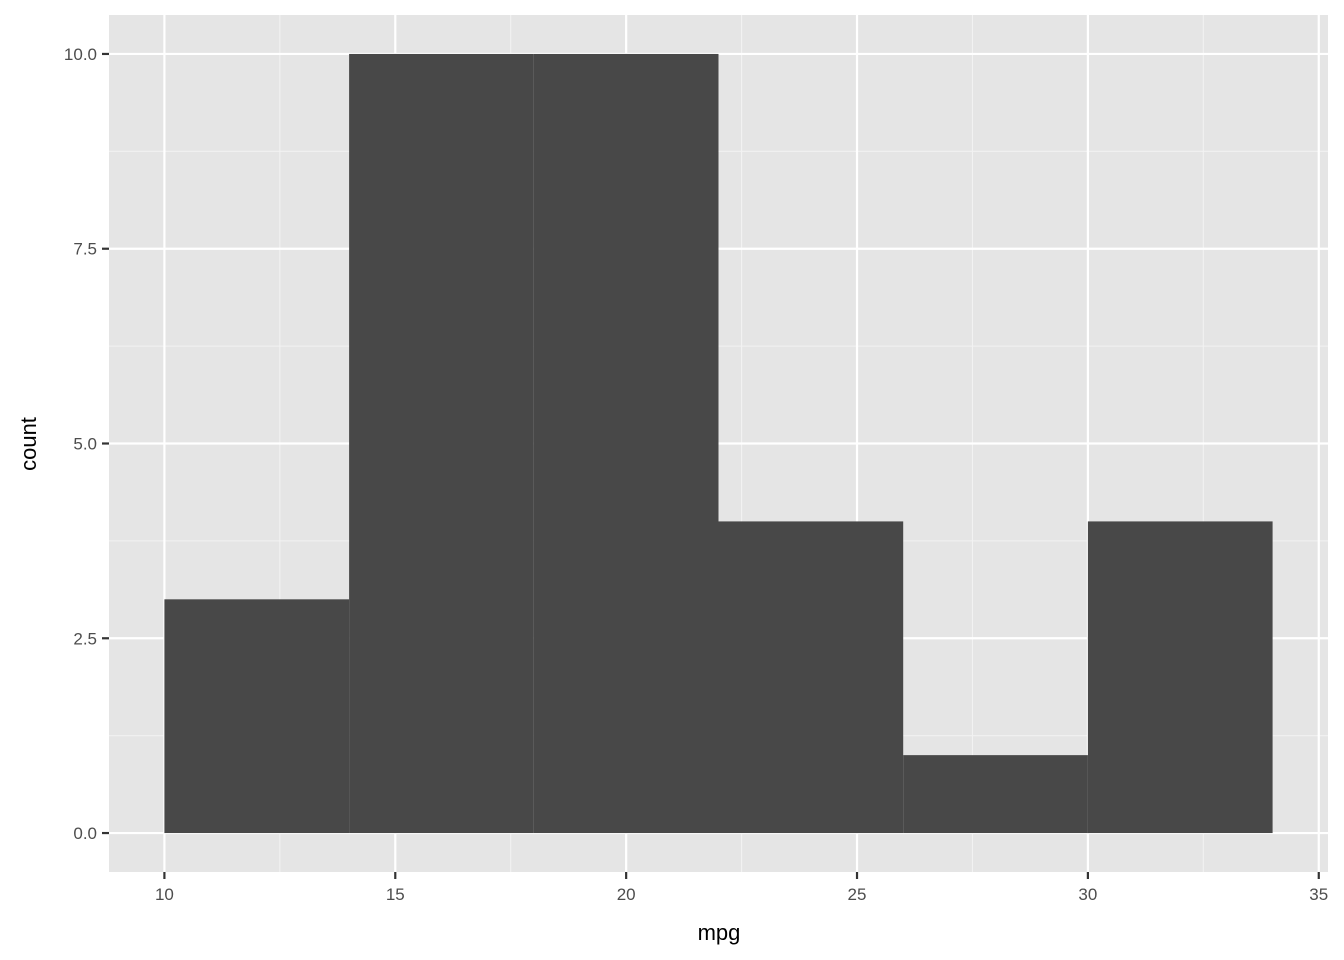  What do you see at coordinates (28, 444) in the screenshot?
I see `y-axis-title: count` at bounding box center [28, 444].